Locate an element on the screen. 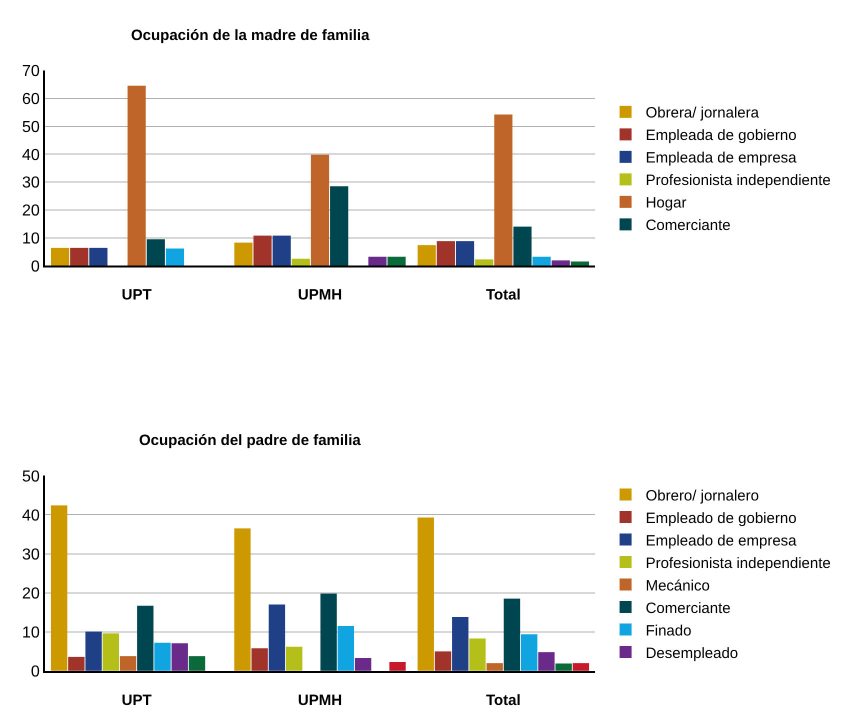 The image size is (859, 719). legend-label: Empleado de gobierno is located at coordinates (721, 518).